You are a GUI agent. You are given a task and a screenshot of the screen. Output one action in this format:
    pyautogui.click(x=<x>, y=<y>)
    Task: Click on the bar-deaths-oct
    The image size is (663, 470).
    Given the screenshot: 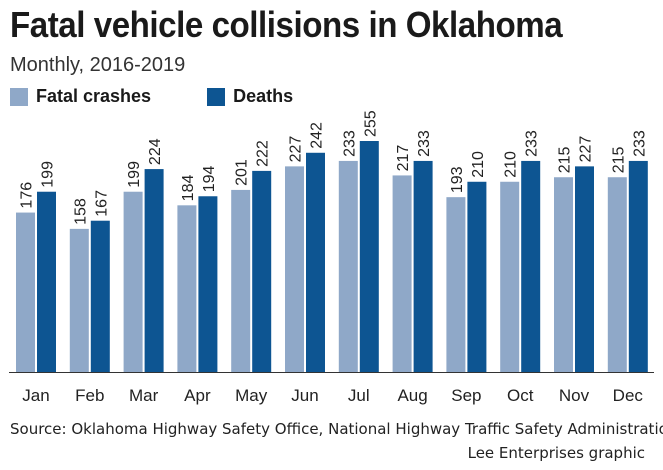 What is the action you would take?
    pyautogui.click(x=531, y=266)
    